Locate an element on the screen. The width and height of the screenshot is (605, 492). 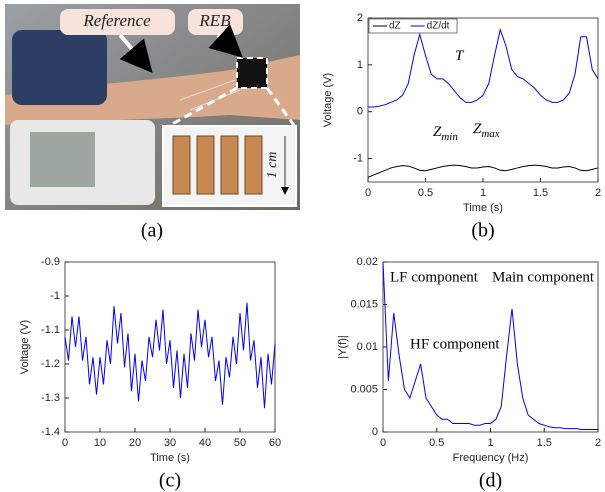
annotation: Main component is located at coordinates (543, 277).